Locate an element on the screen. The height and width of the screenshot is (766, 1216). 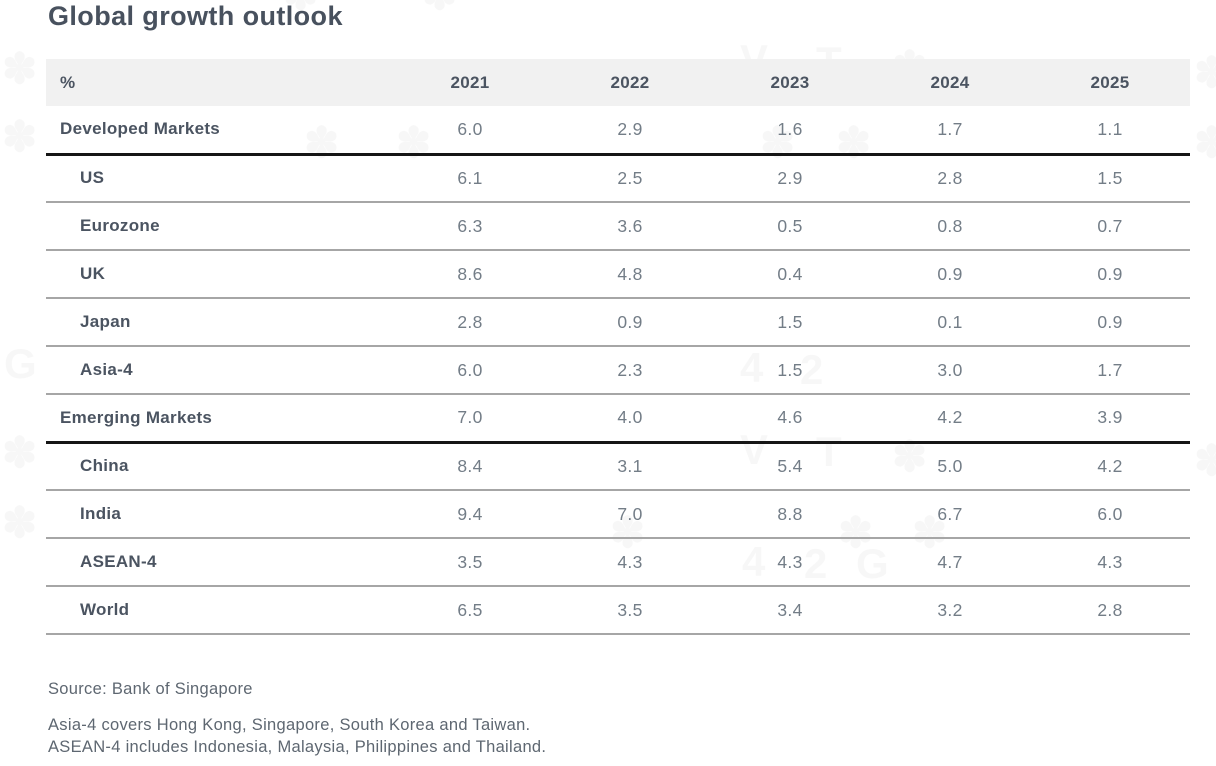
cell-value: 4.6 is located at coordinates (790, 417).